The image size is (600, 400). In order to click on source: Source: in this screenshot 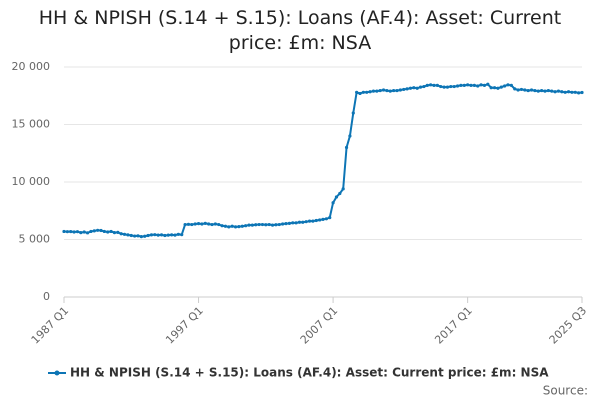, I will do `click(565, 391)`.